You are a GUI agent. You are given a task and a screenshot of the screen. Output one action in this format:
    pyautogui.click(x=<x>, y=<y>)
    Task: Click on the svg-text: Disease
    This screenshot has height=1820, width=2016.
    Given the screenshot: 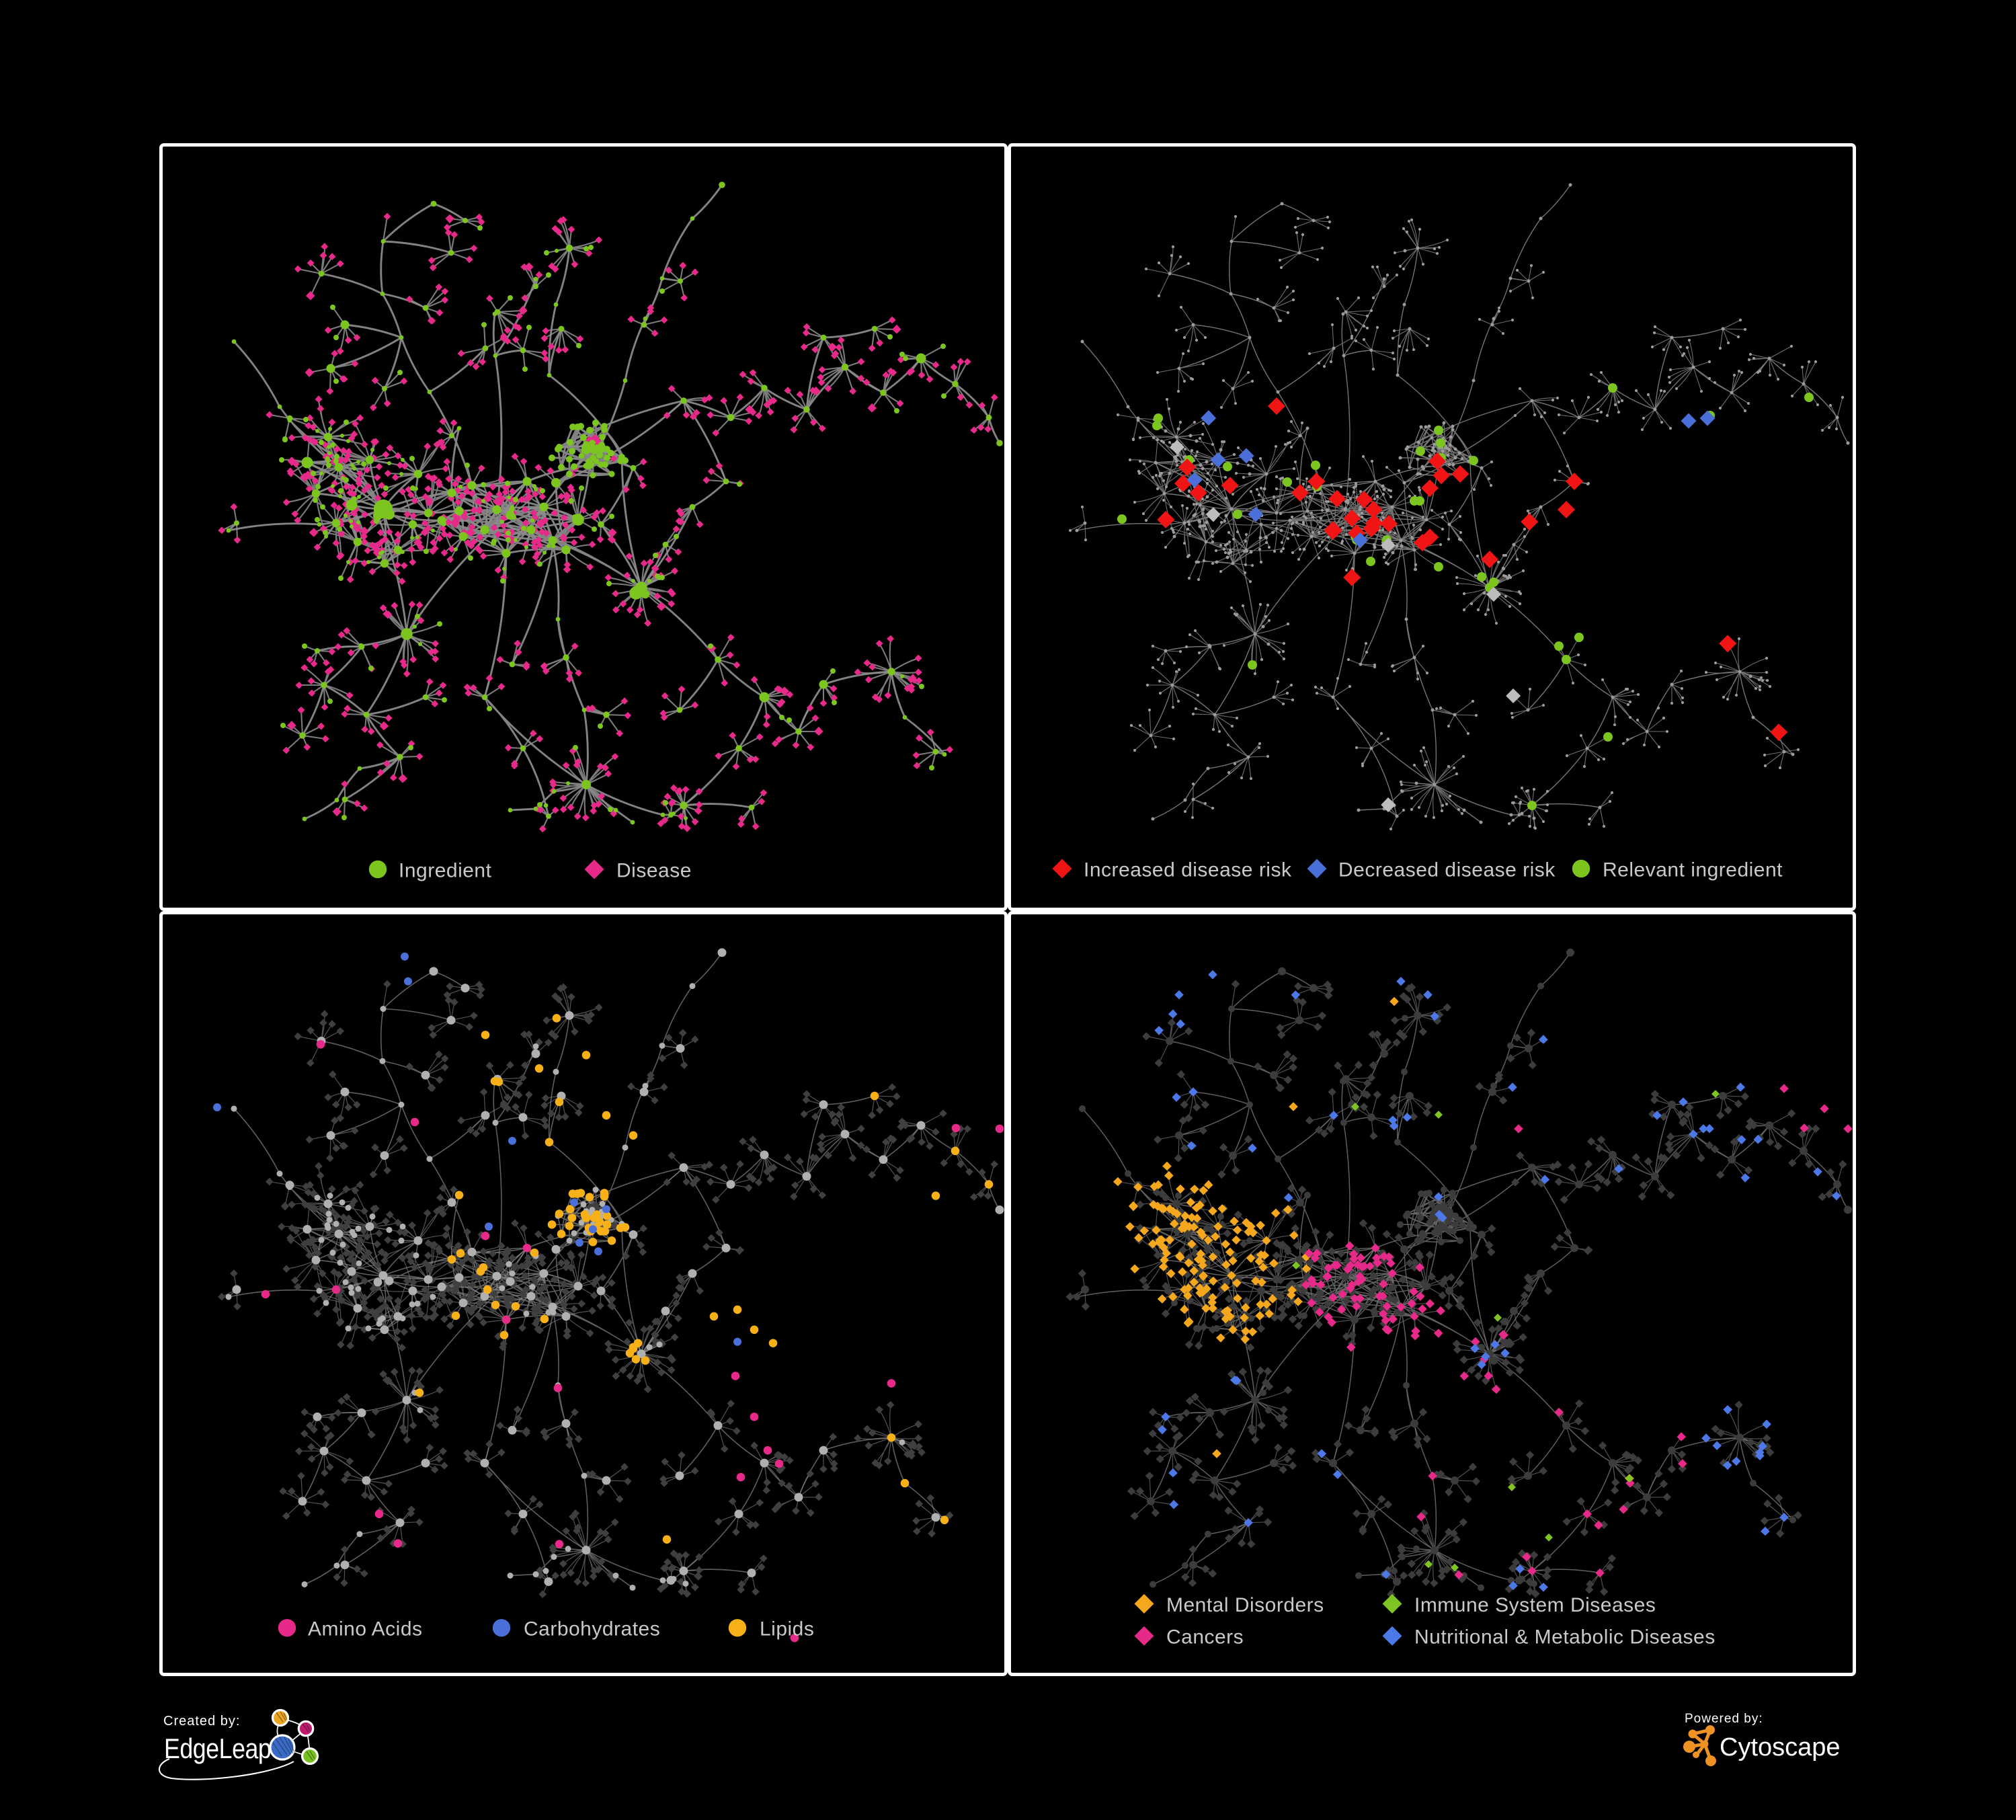 What is the action you would take?
    pyautogui.click(x=654, y=871)
    